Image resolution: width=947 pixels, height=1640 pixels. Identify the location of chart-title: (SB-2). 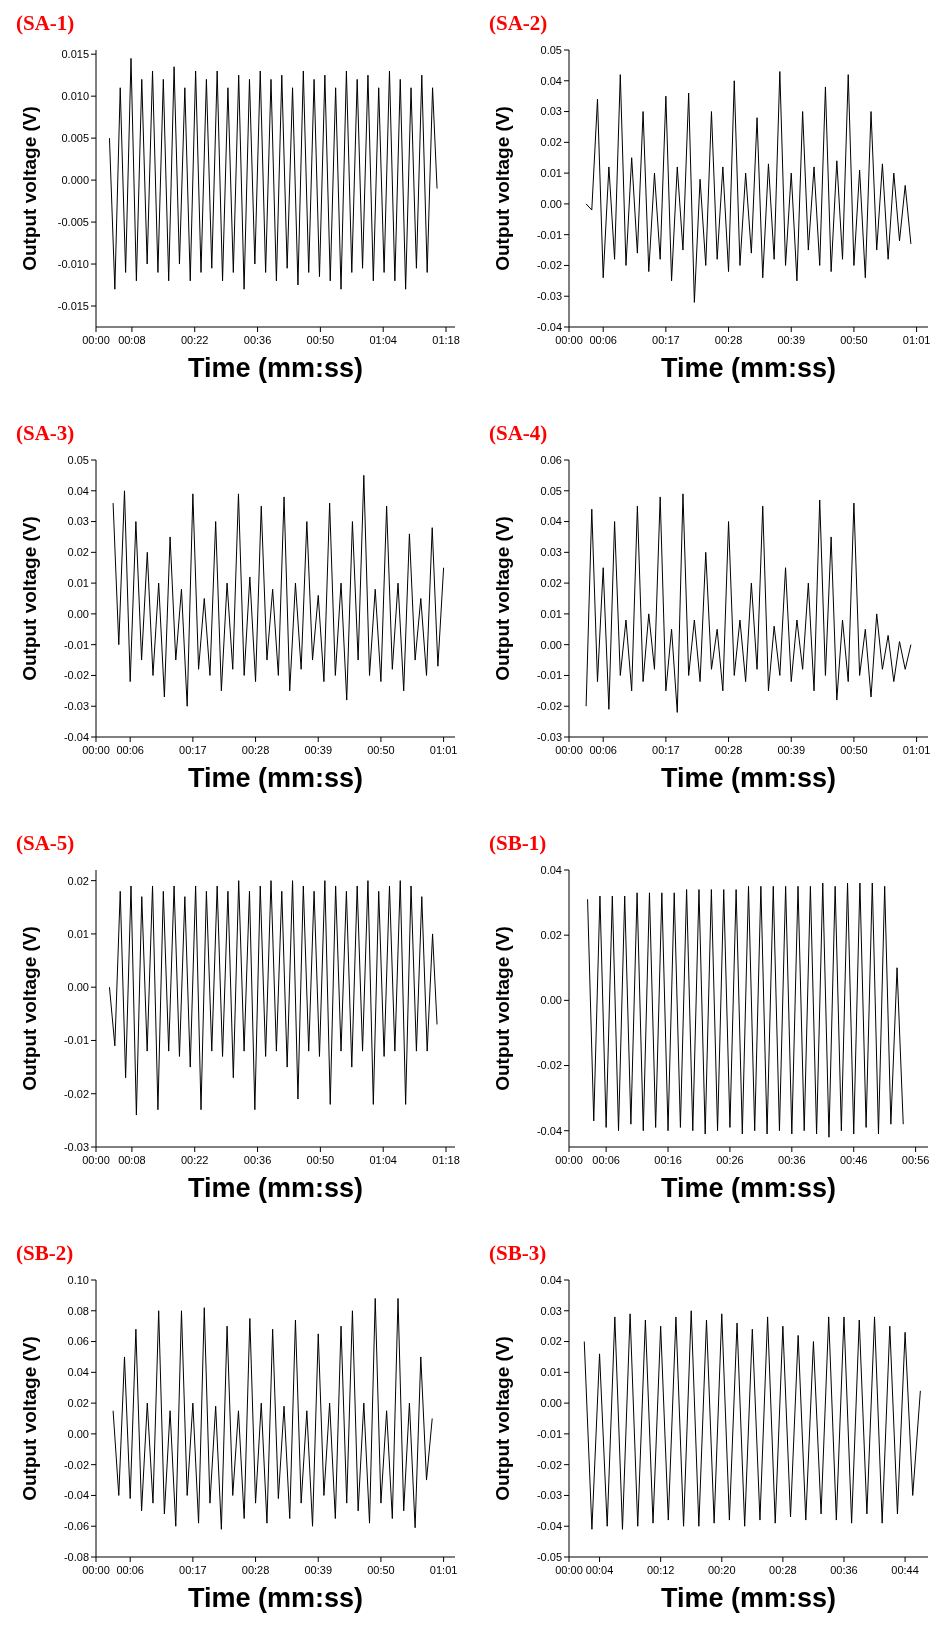
(45, 1253).